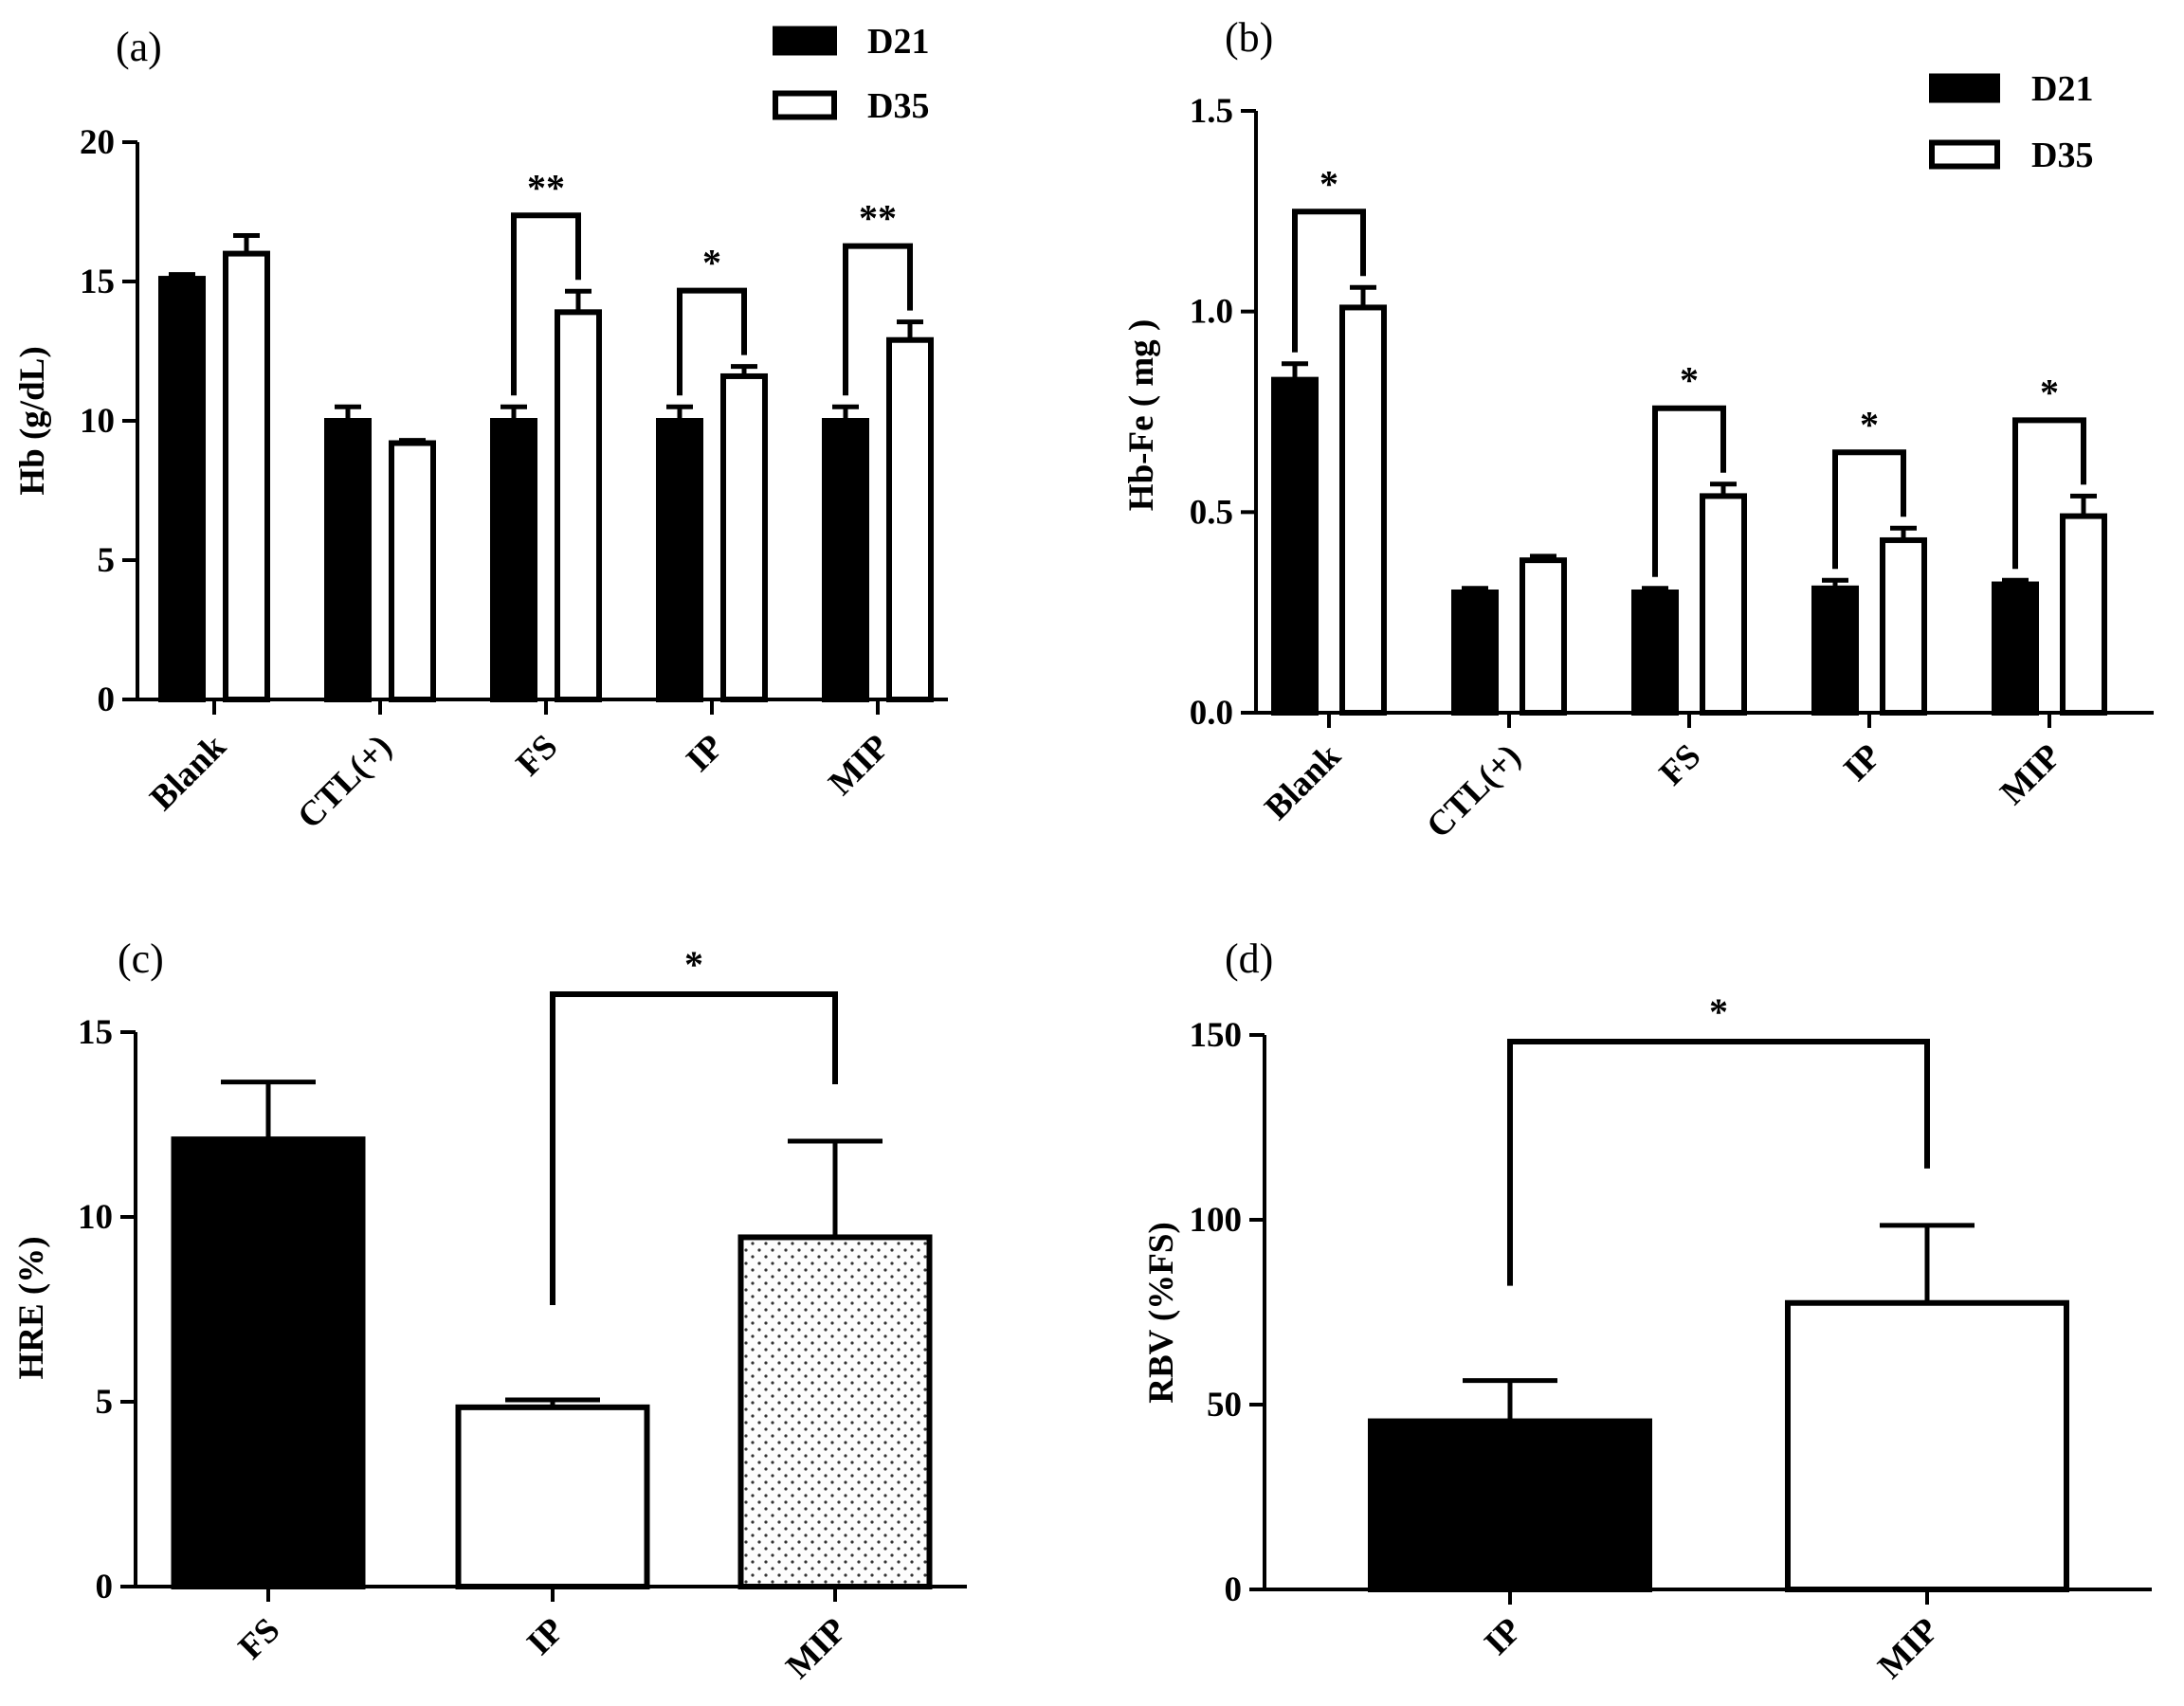  Describe the element at coordinates (1718, 1011) in the screenshot. I see `significance-label-d: *` at that location.